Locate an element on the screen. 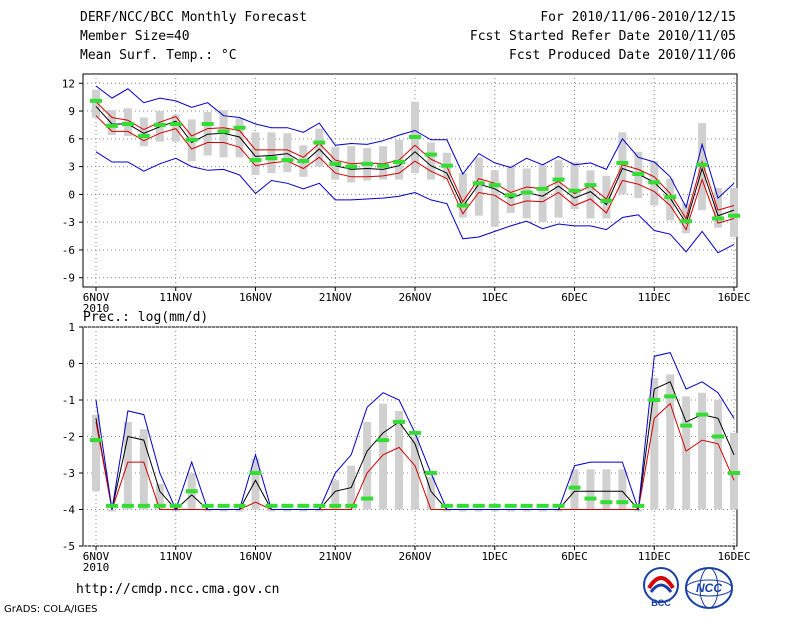 The height and width of the screenshot is (618, 800). x-tick-label-1-0: 6NOV is located at coordinates (96, 556).